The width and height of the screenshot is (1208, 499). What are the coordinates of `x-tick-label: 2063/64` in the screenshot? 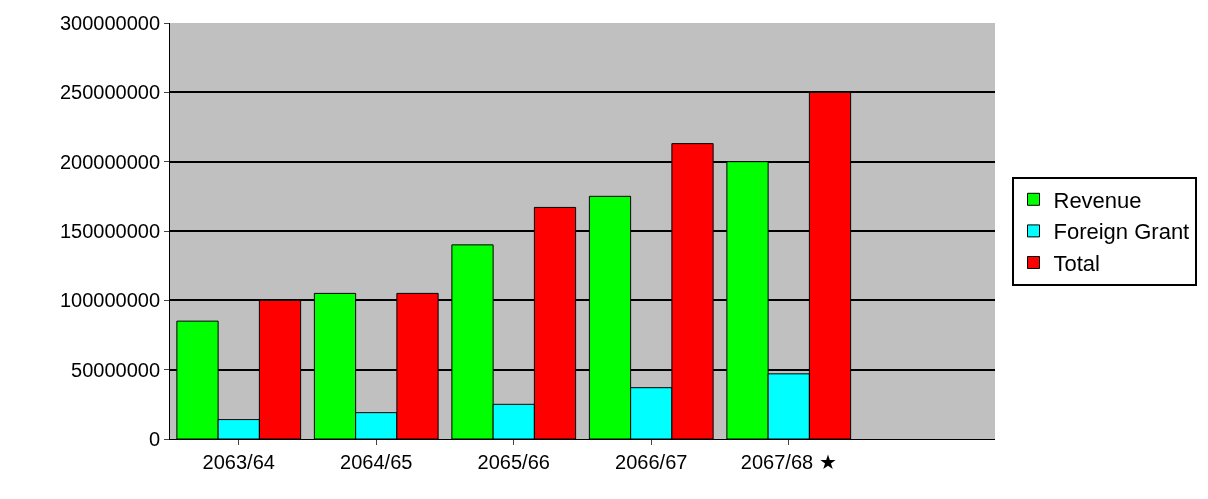 It's located at (238, 462).